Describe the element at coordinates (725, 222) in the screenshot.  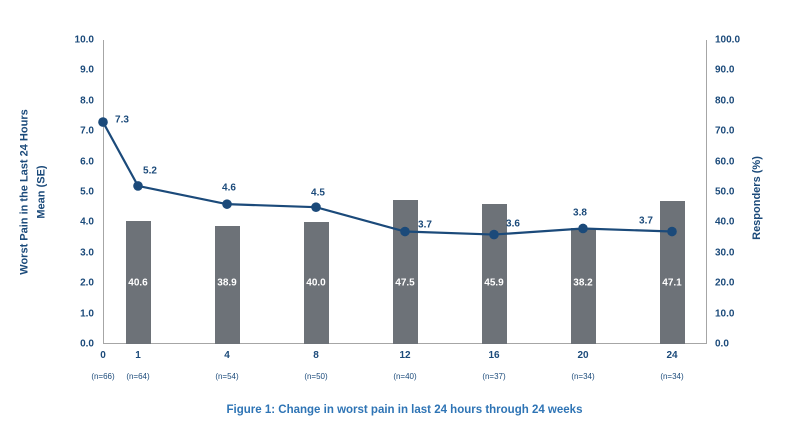
I see `right-axis-tick-label: 40.0` at that location.